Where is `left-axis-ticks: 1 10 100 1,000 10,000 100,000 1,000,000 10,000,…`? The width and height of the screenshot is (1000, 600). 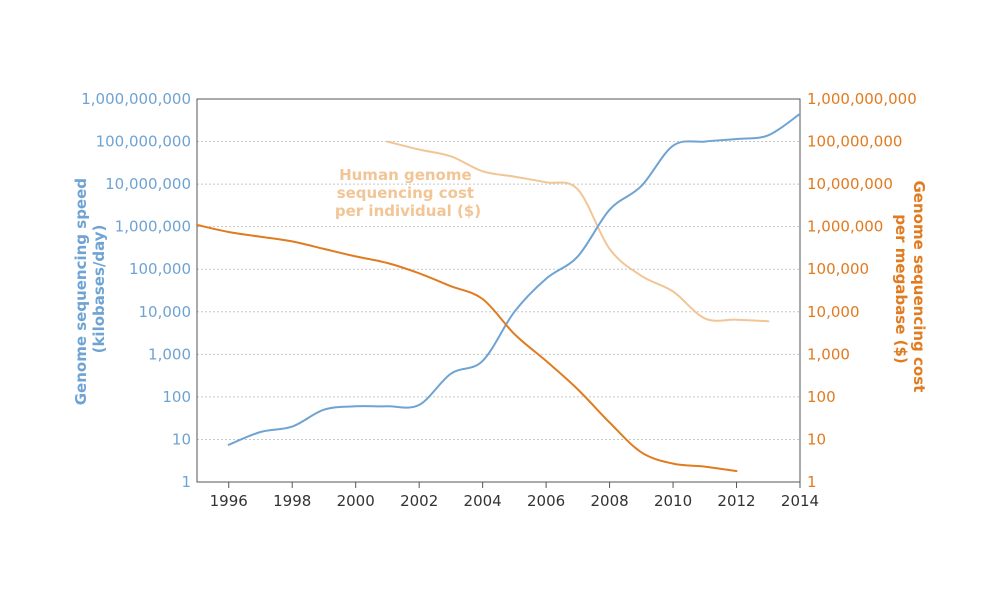
left-axis-ticks: 1 10 100 1,000 10,000 100,000 1,000,000 10,000,… is located at coordinates (136, 290).